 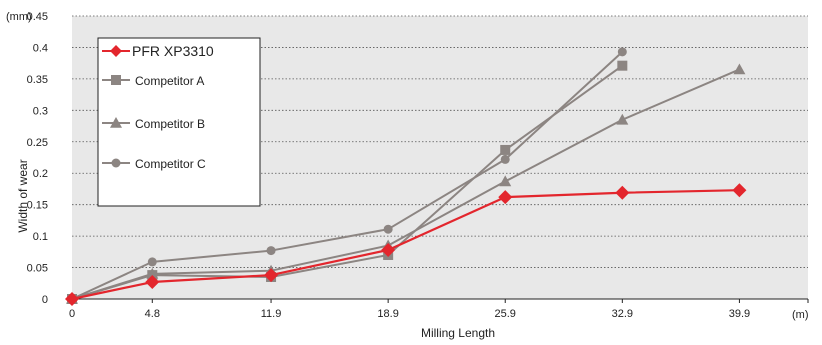 I want to click on y-tick-label: 0.3, so click(x=40, y=111).